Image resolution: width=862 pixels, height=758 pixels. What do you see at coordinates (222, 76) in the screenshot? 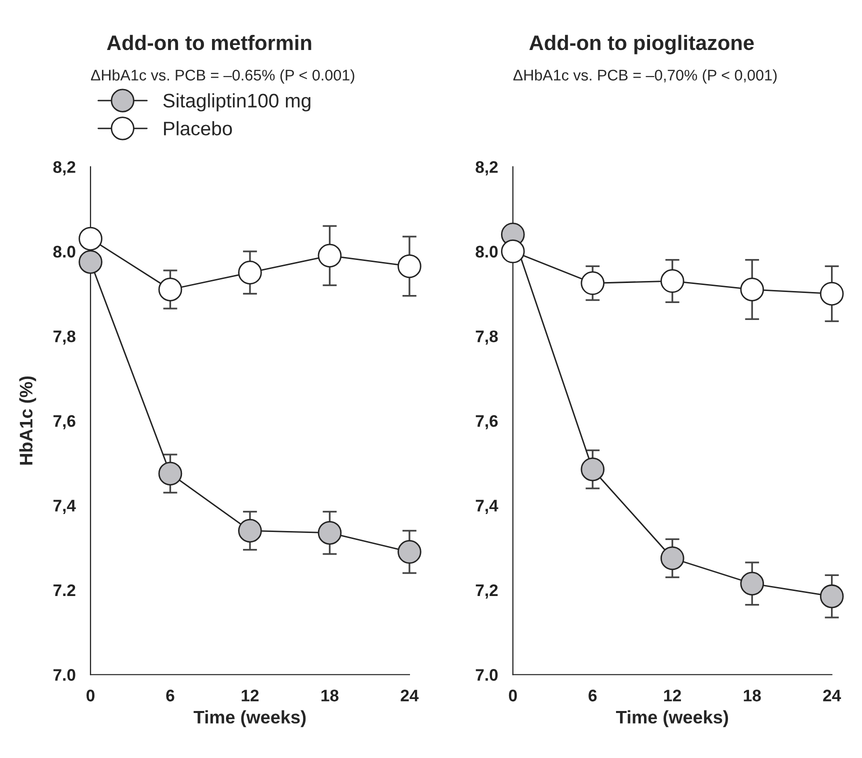
I see `chart-subtitle: ΔHbA1c vs. PCB = –0.65% (P < 0.001)` at bounding box center [222, 76].